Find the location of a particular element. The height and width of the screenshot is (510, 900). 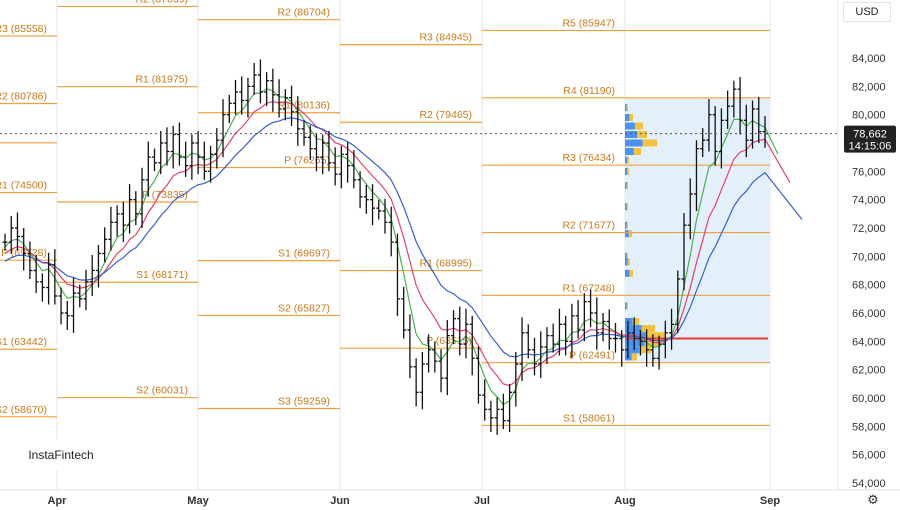

y-tick-label: 60,000 is located at coordinates (869, 399).